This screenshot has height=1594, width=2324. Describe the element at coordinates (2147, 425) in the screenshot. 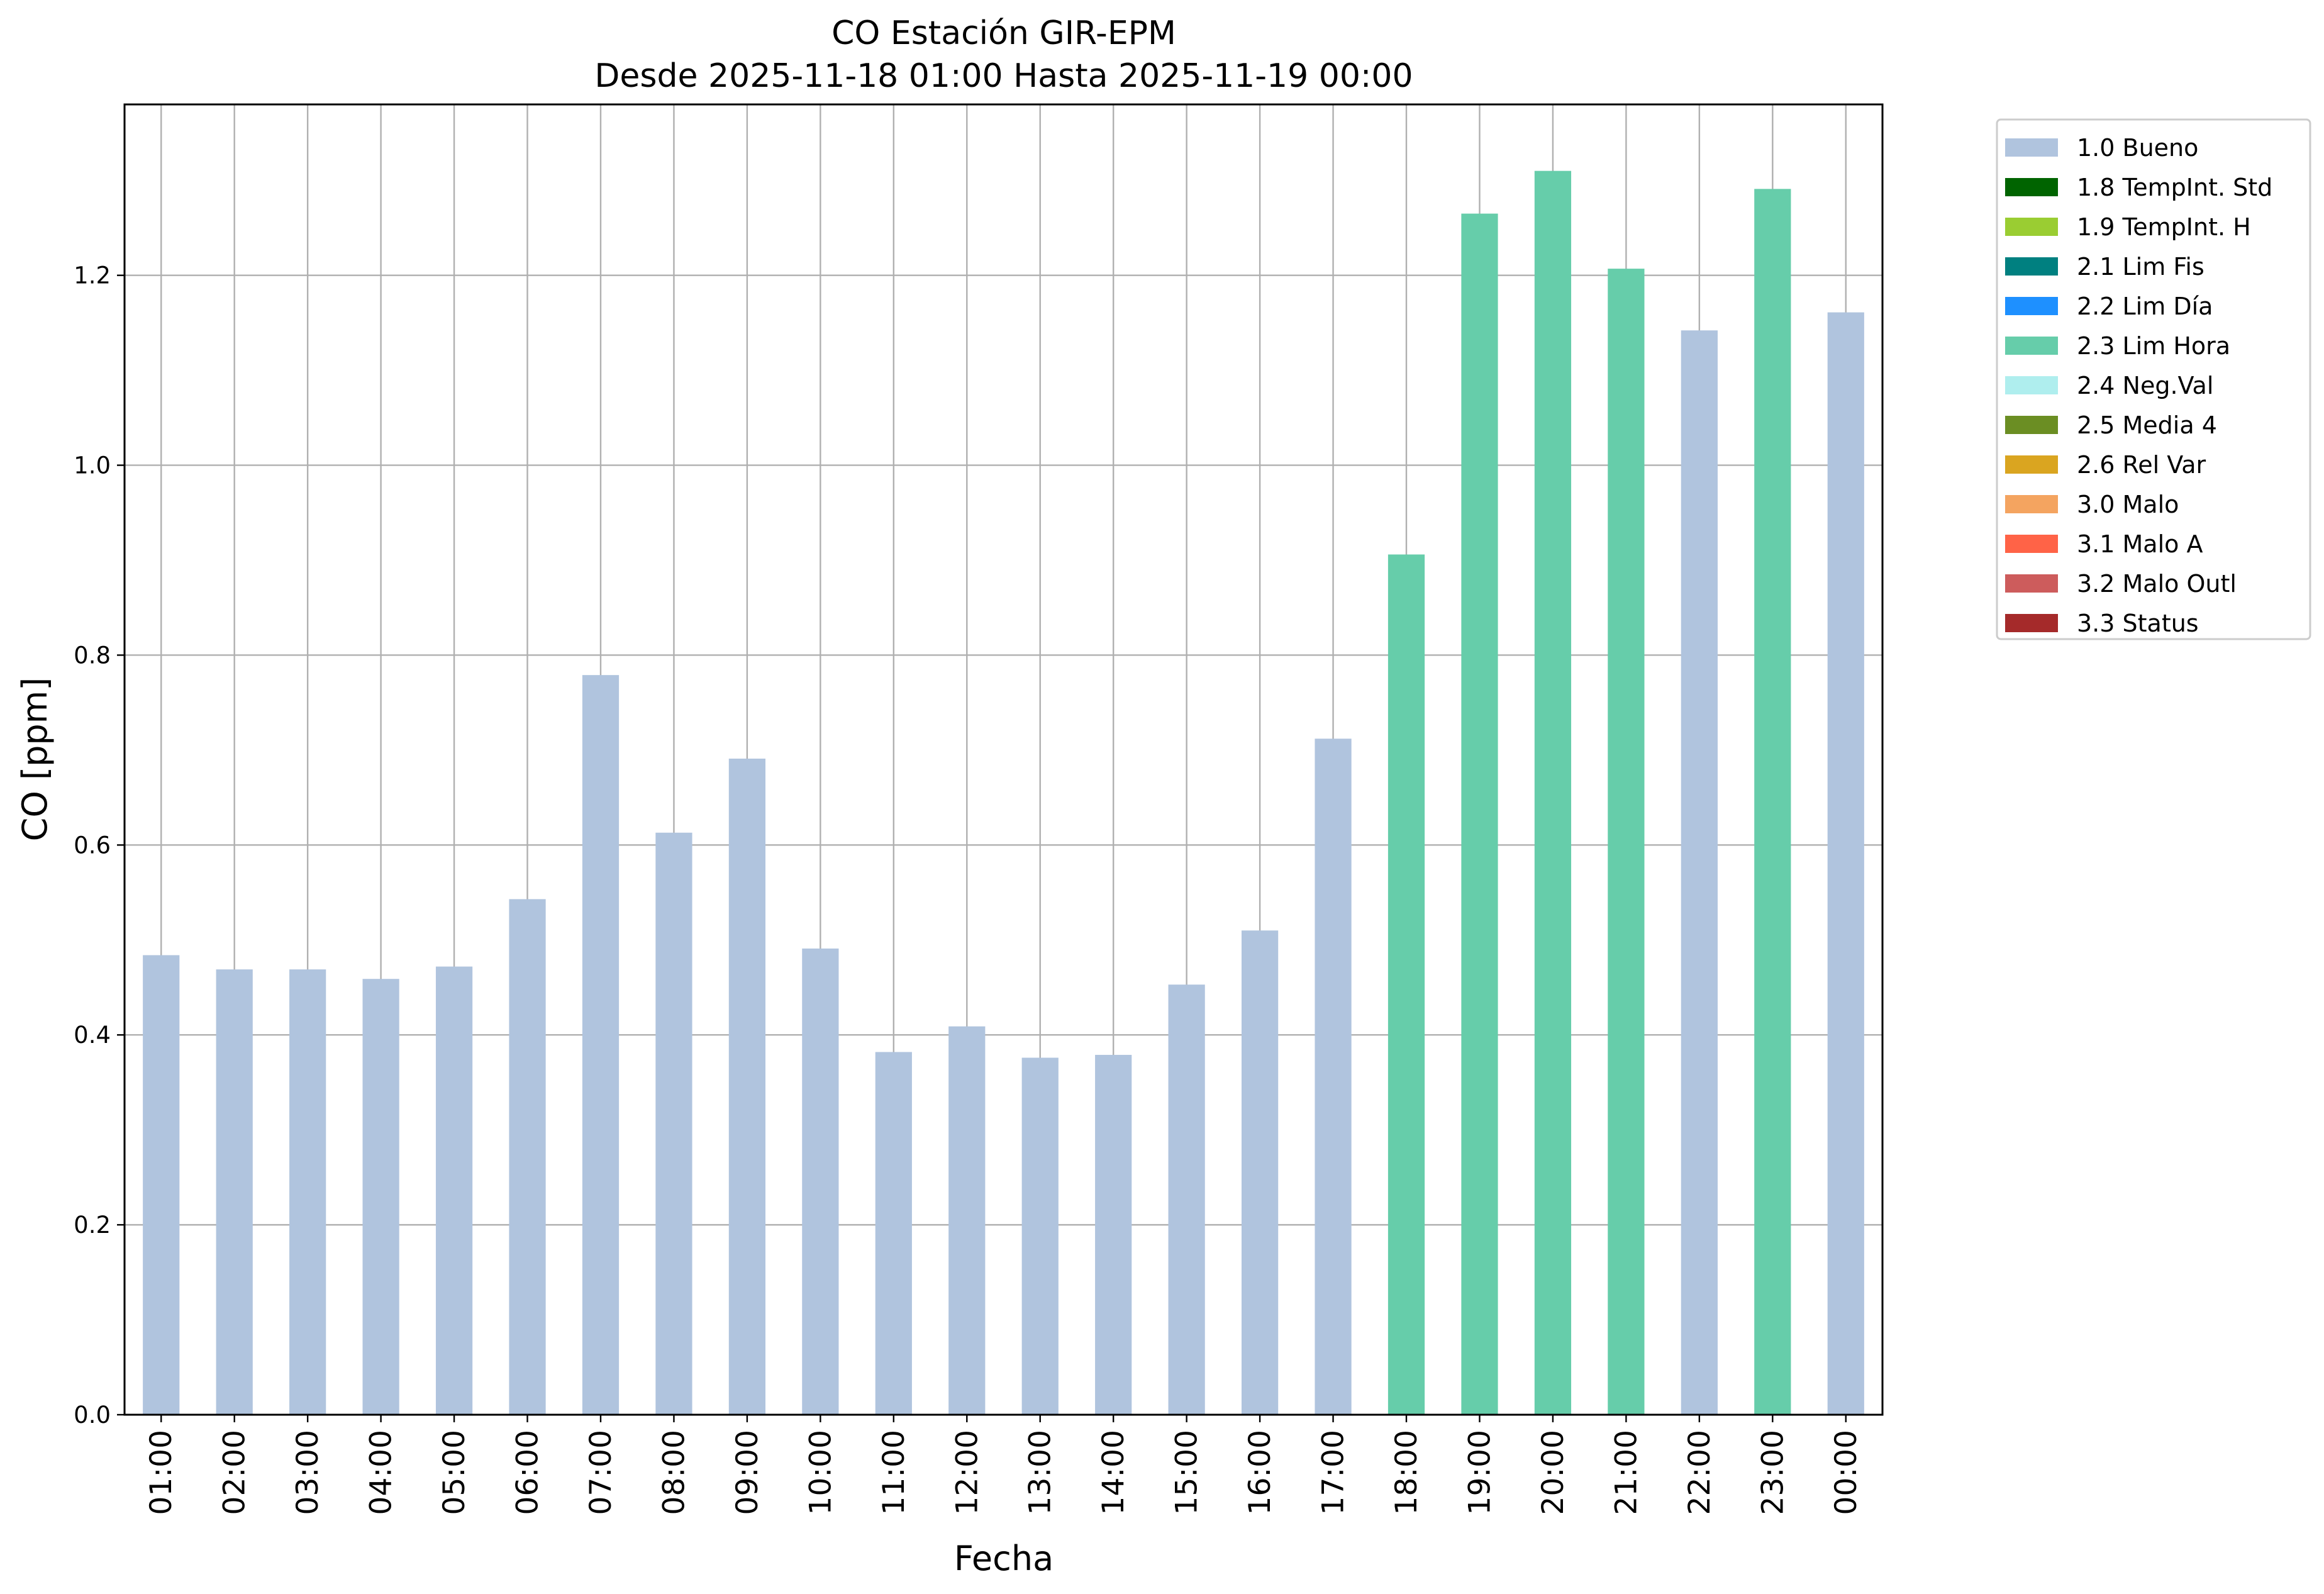

I see `legend-label: 2.5 Media 4` at that location.